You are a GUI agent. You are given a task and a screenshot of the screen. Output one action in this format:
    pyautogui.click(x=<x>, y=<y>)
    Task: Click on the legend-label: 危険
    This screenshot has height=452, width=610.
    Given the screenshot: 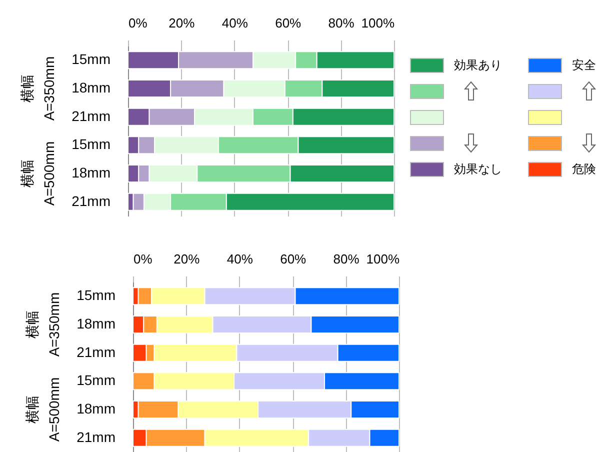 What is the action you would take?
    pyautogui.click(x=584, y=169)
    